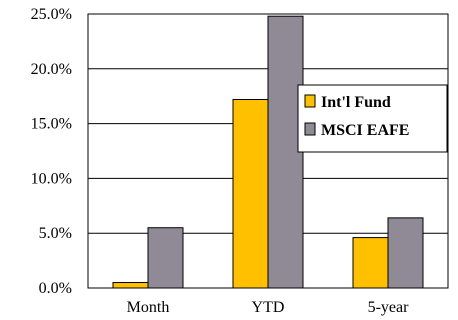 This screenshot has height=320, width=458. What do you see at coordinates (51, 151) in the screenshot?
I see `y-axis-tick-labels: 0.0% 5.0% 10.0% 15.0% 20.0% 25.0%` at bounding box center [51, 151].